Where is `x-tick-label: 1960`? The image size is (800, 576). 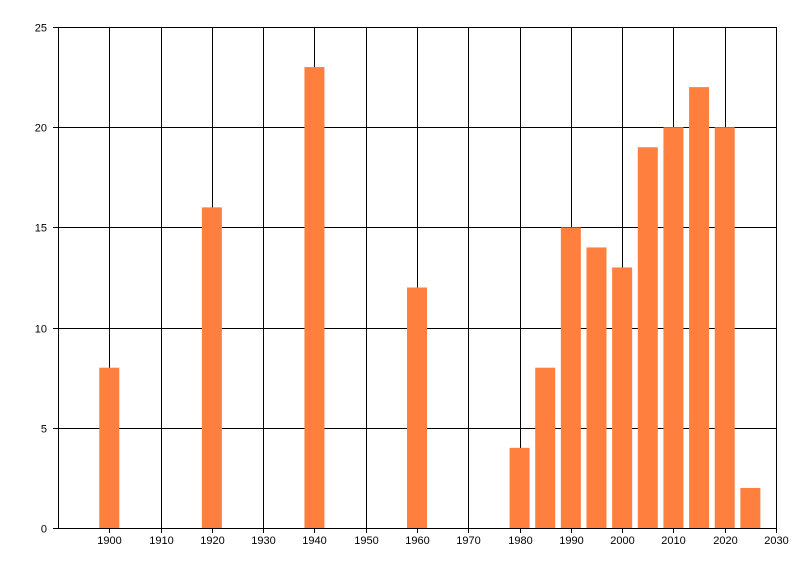
x-tick-label: 1960 is located at coordinates (417, 541).